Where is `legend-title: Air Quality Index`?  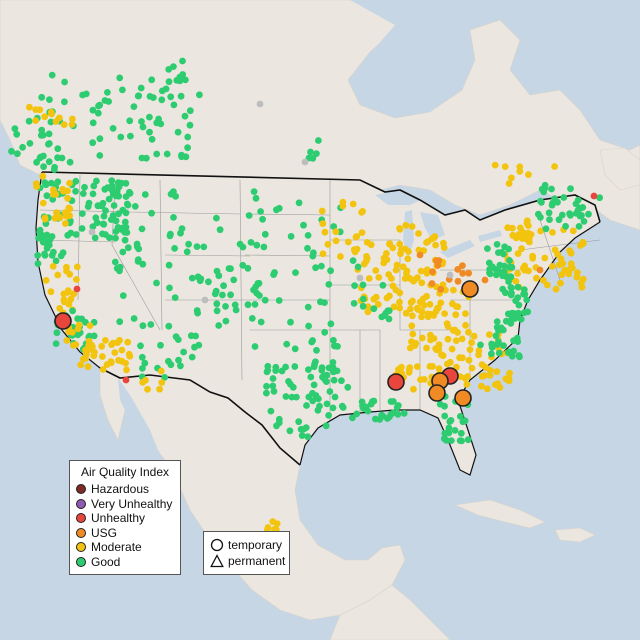 legend-title: Air Quality Index is located at coordinates (125, 472).